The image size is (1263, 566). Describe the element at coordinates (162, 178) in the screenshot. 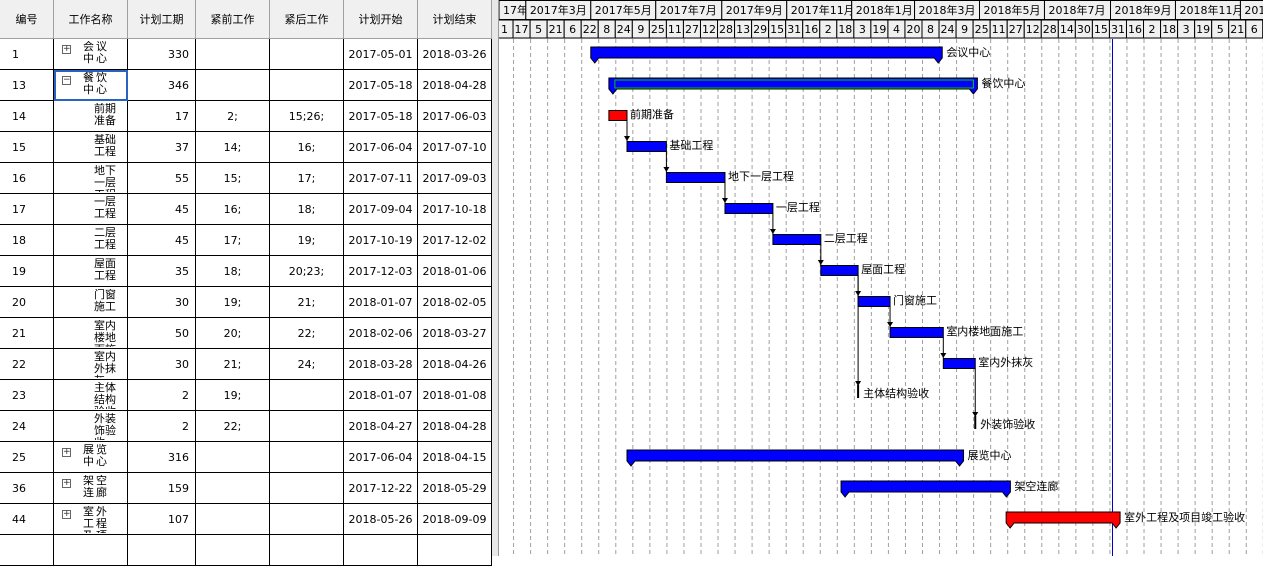

I see `col-duration-cell: 55` at that location.